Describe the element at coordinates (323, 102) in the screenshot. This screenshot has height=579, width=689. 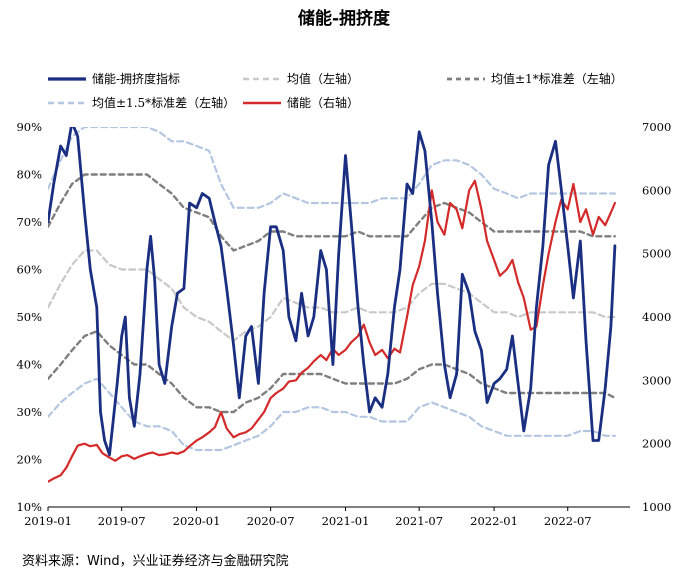
I see `legend-label-4: 储能（右轴）` at that location.